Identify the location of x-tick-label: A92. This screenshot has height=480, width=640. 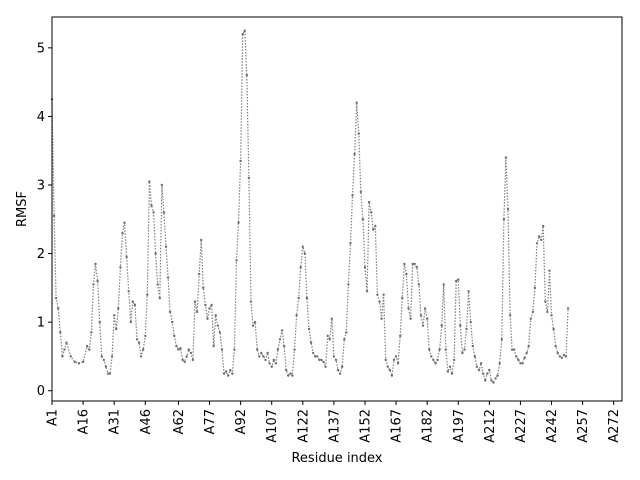
(241, 421).